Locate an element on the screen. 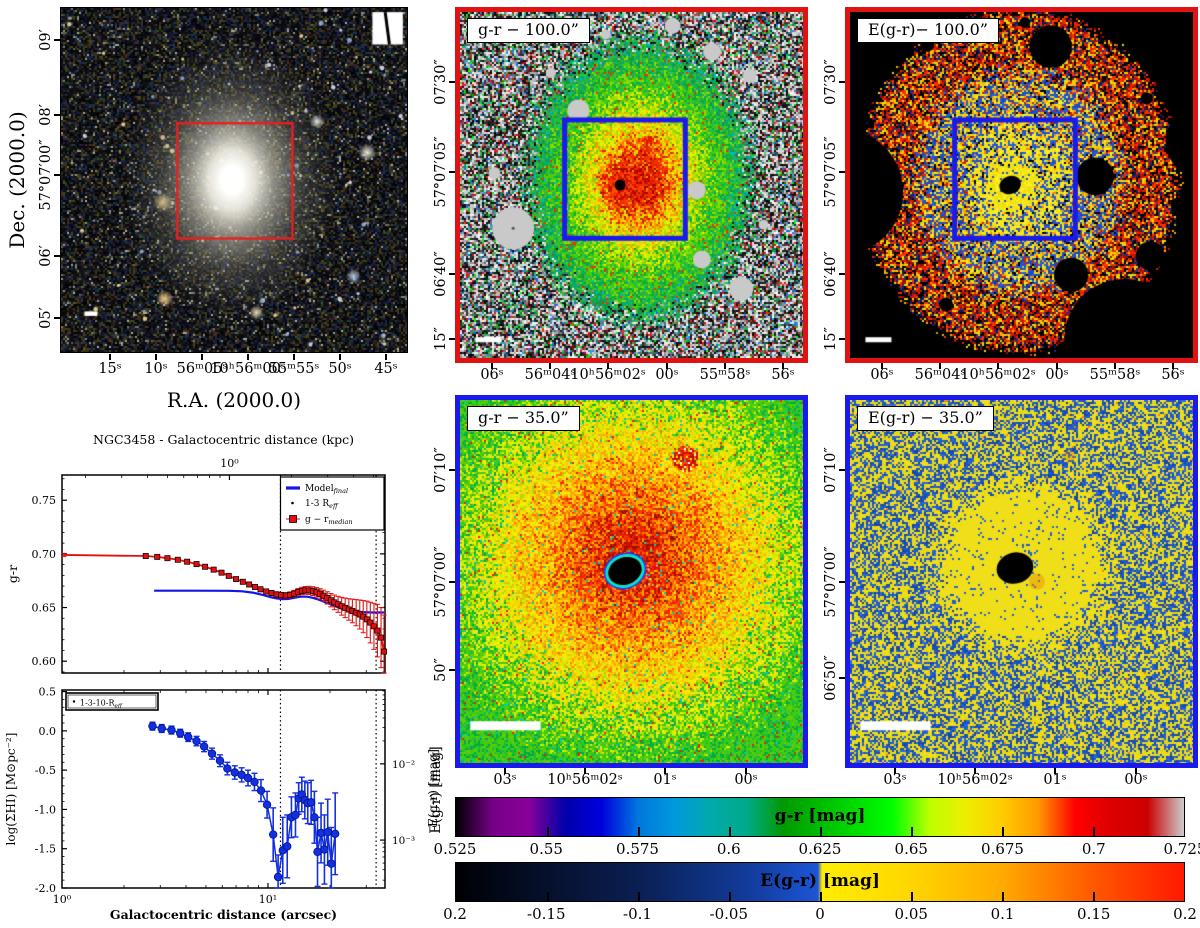 The width and height of the screenshot is (1200, 928). svg-text: -1.0 is located at coordinates (45, 809).